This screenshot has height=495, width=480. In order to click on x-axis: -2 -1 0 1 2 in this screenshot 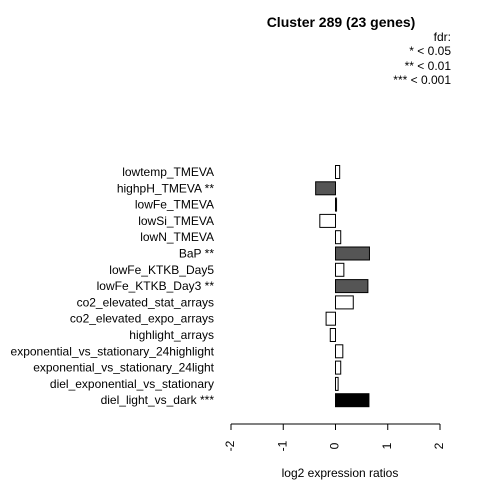, I will do `click(334, 437)`.